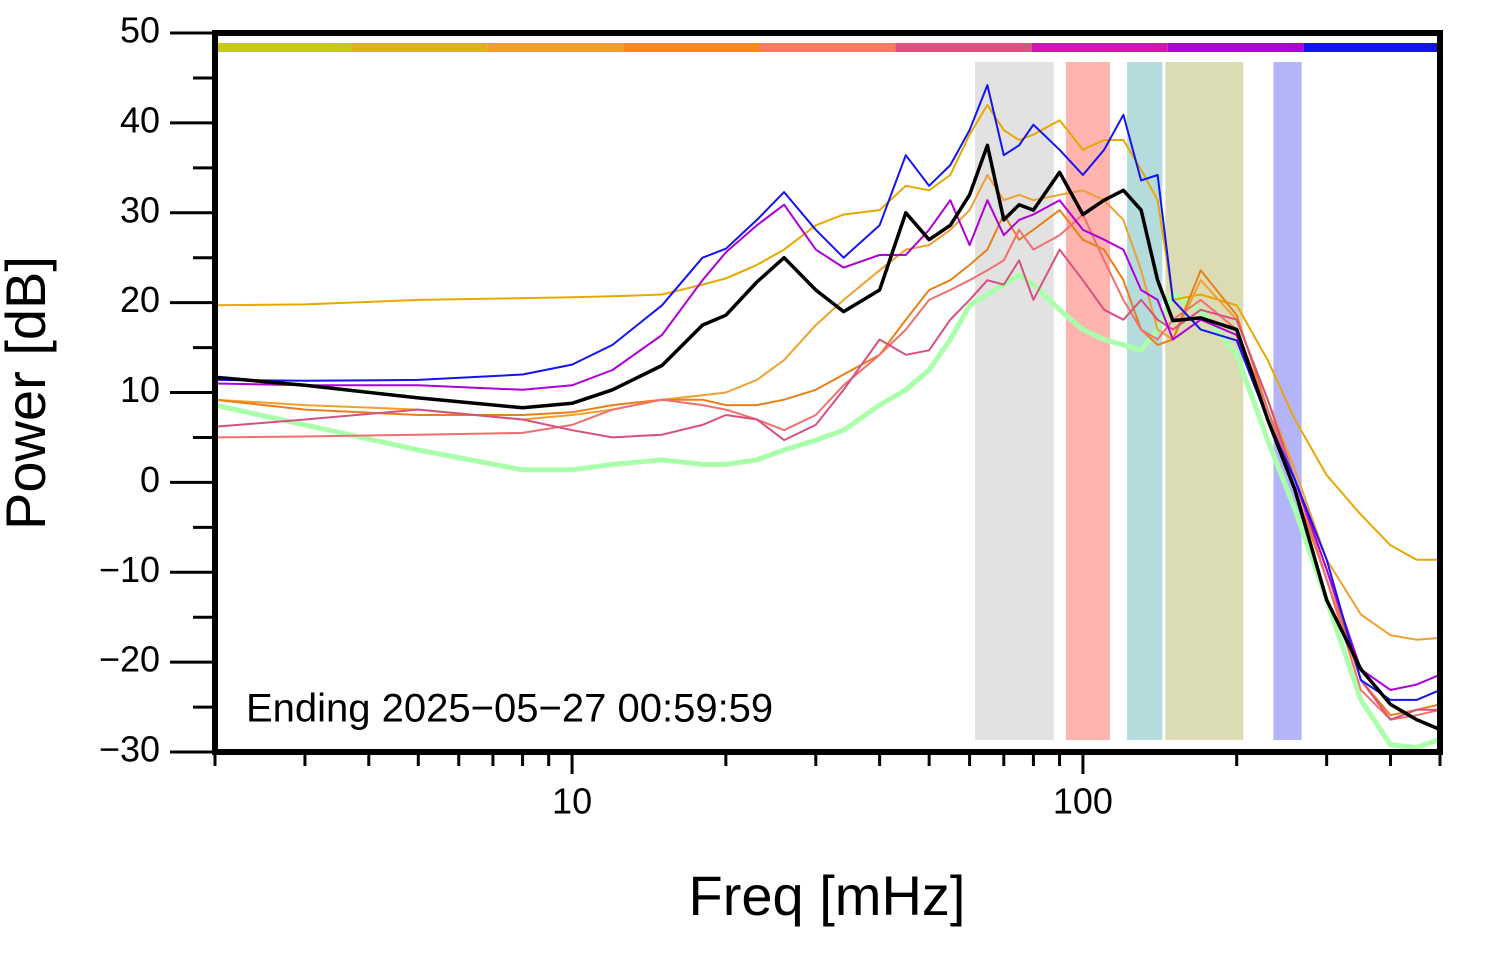 The height and width of the screenshot is (957, 1494). Describe the element at coordinates (572, 801) in the screenshot. I see `x-tick-label: 10` at that location.